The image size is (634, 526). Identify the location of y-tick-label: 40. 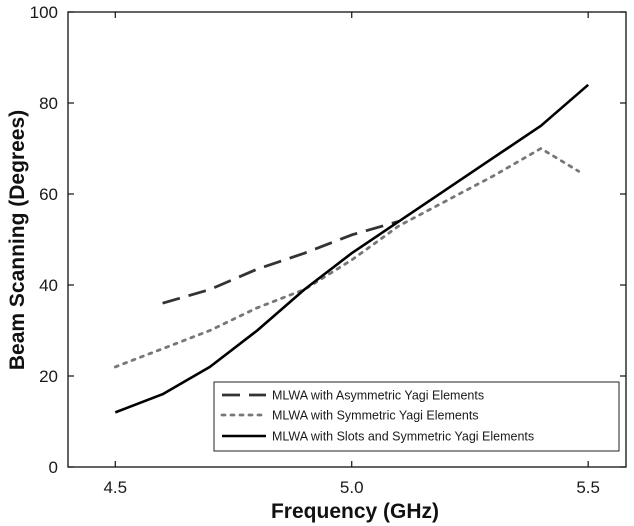
(48, 285).